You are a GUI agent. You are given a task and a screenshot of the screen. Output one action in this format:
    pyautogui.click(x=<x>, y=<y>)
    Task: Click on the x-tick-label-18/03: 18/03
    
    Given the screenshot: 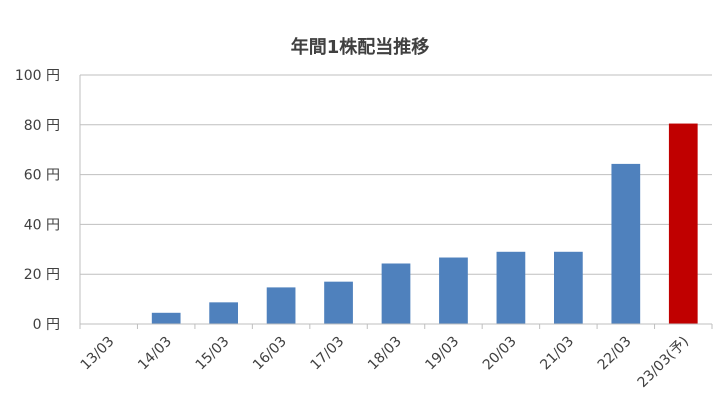 What is the action you would take?
    pyautogui.click(x=385, y=354)
    